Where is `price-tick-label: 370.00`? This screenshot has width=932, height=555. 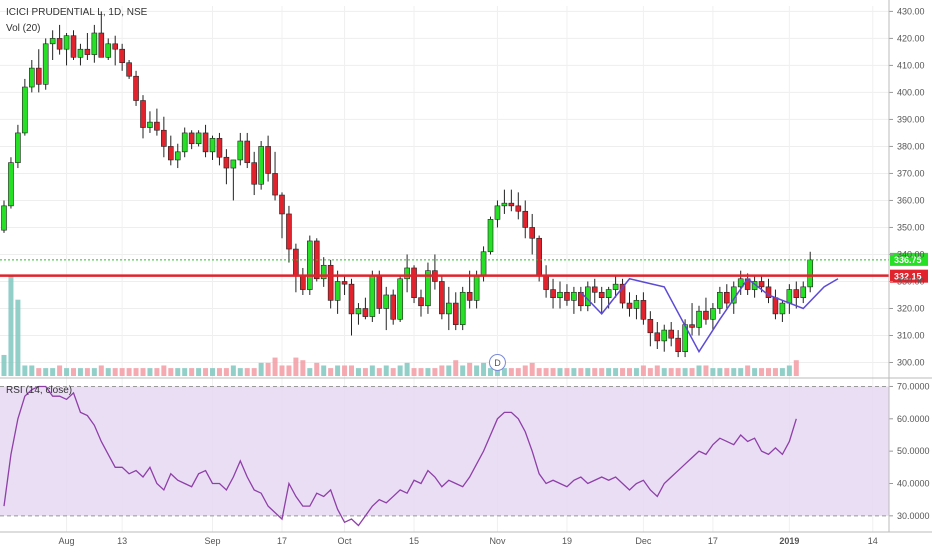
price-tick-label: 370.00 is located at coordinates (911, 173).